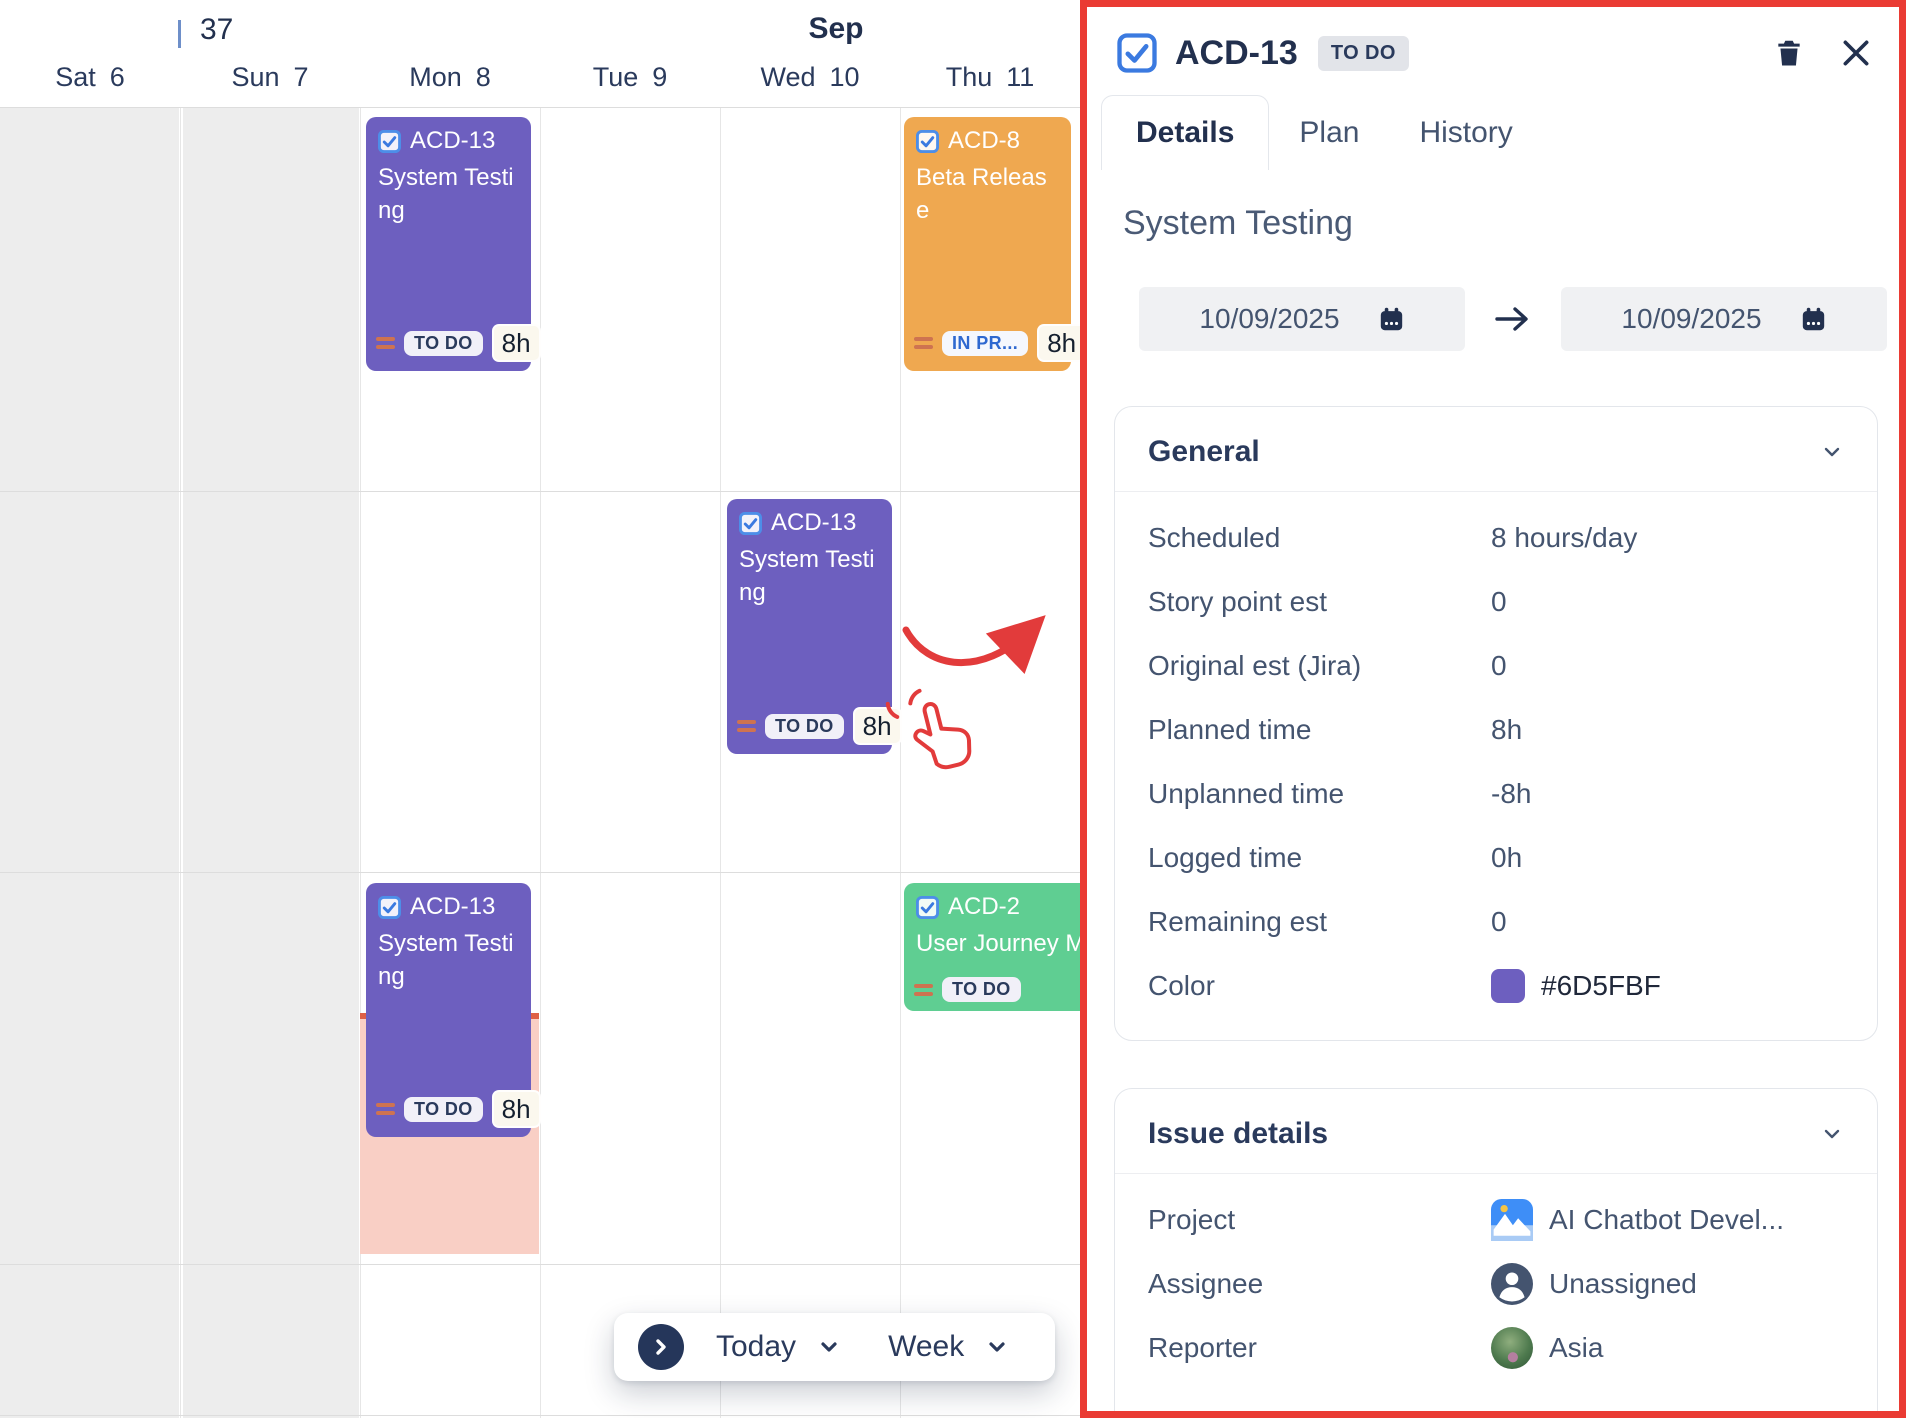 The width and height of the screenshot is (1906, 1418). Describe the element at coordinates (990, 77) in the screenshot. I see `day-header-thu: Thu 11` at that location.